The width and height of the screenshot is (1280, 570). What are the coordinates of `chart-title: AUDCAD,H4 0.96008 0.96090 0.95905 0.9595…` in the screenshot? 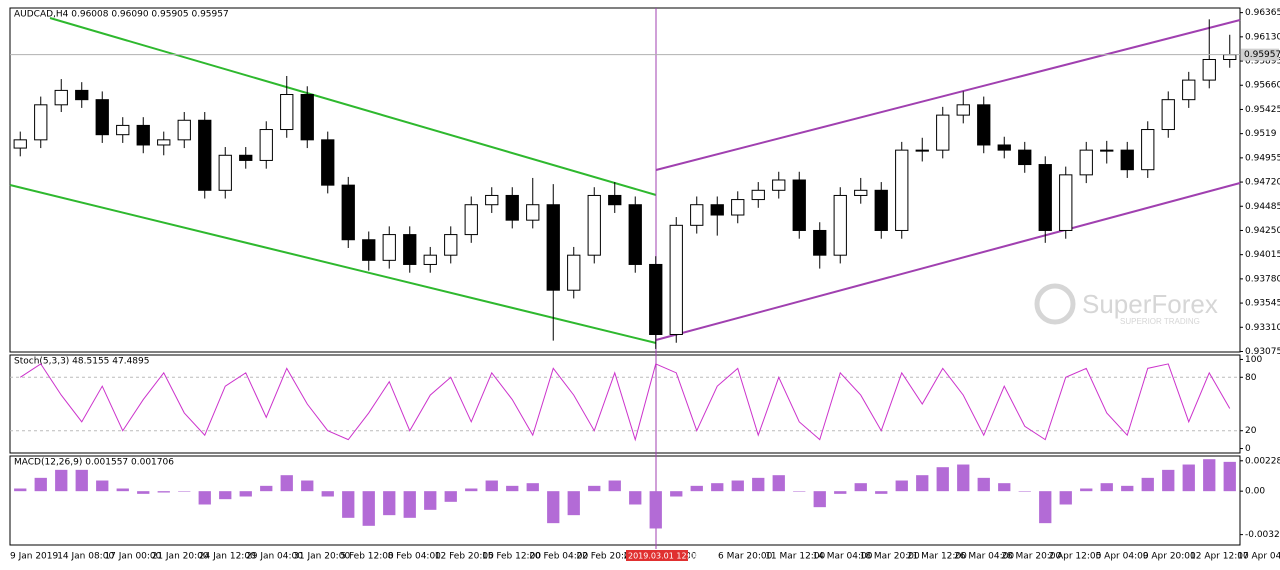 It's located at (121, 15).